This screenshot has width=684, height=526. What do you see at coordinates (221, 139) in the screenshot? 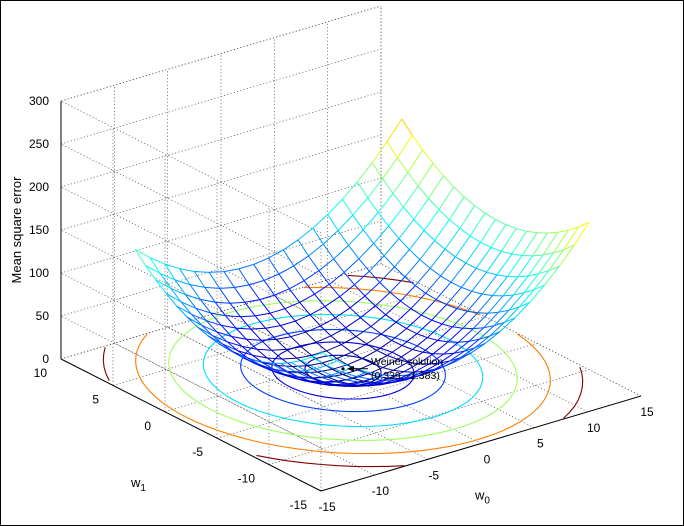
I see `grid-line-z-back` at bounding box center [221, 139].